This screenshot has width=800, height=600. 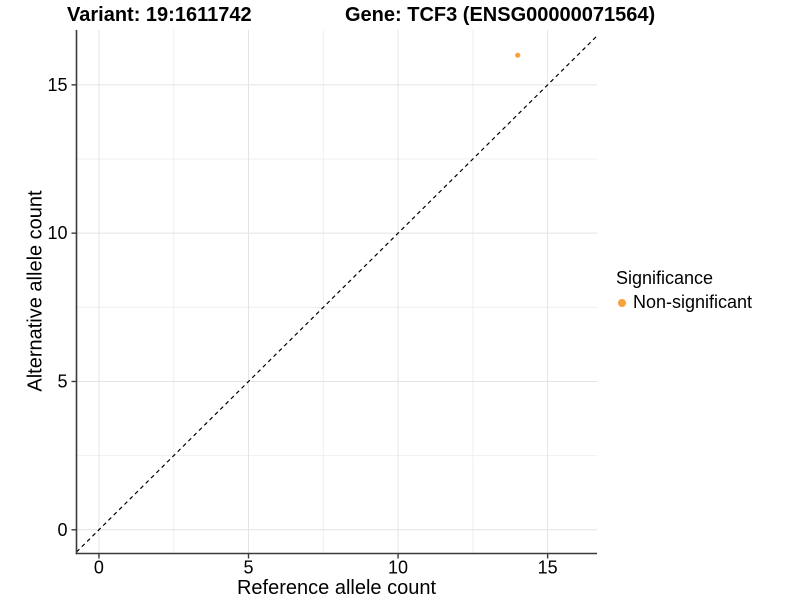 I want to click on x-axis-label: Reference allele count, so click(x=336, y=588).